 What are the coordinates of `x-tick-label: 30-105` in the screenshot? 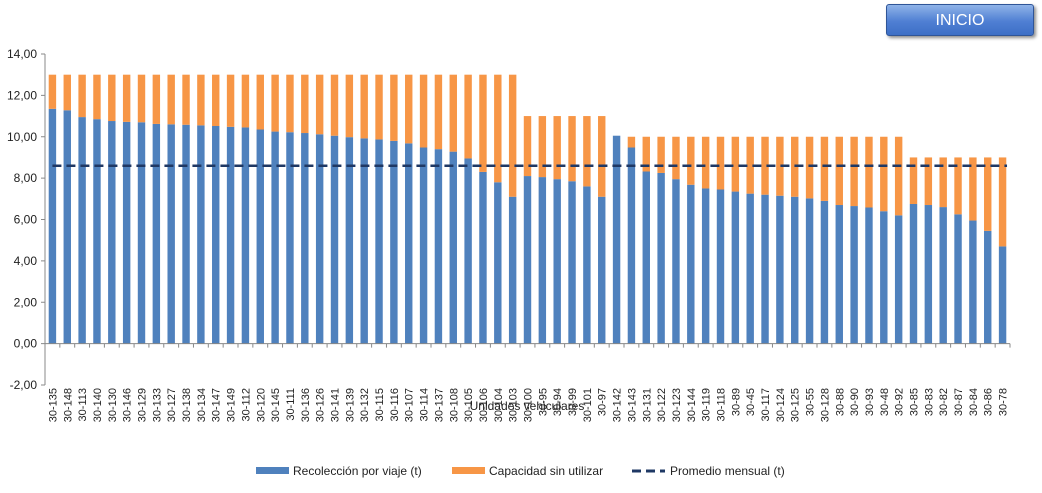 It's located at (469, 405).